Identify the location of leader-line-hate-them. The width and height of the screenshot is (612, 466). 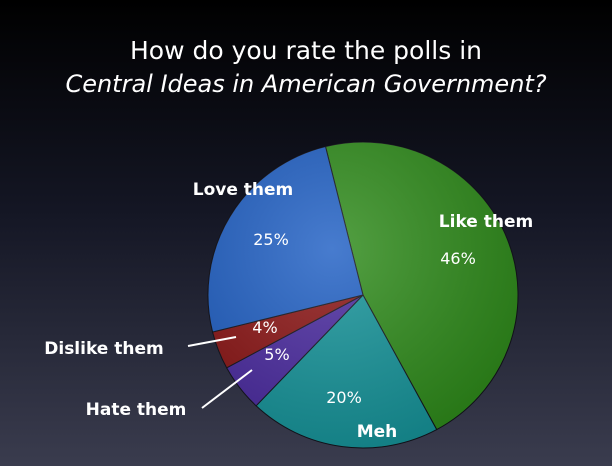
(227, 389).